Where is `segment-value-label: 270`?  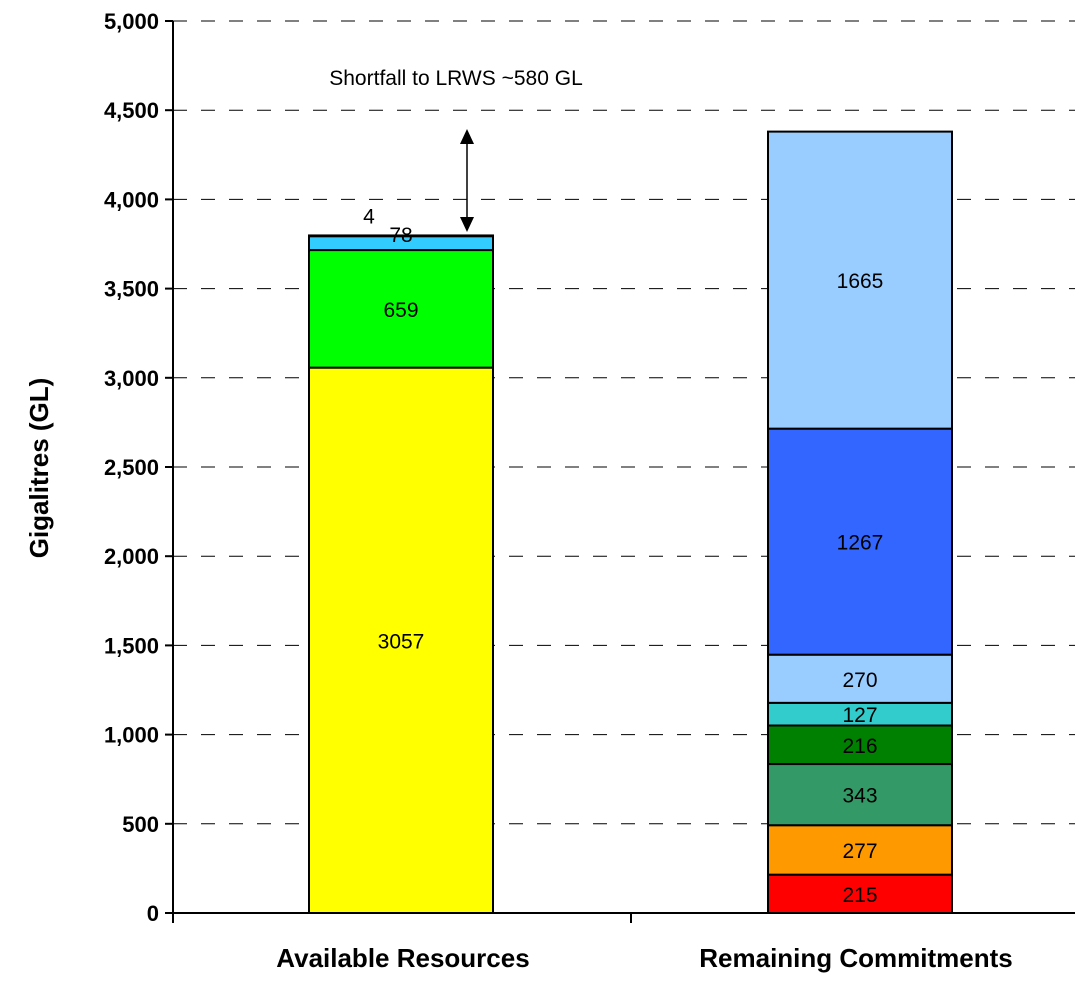 segment-value-label: 270 is located at coordinates (859, 680).